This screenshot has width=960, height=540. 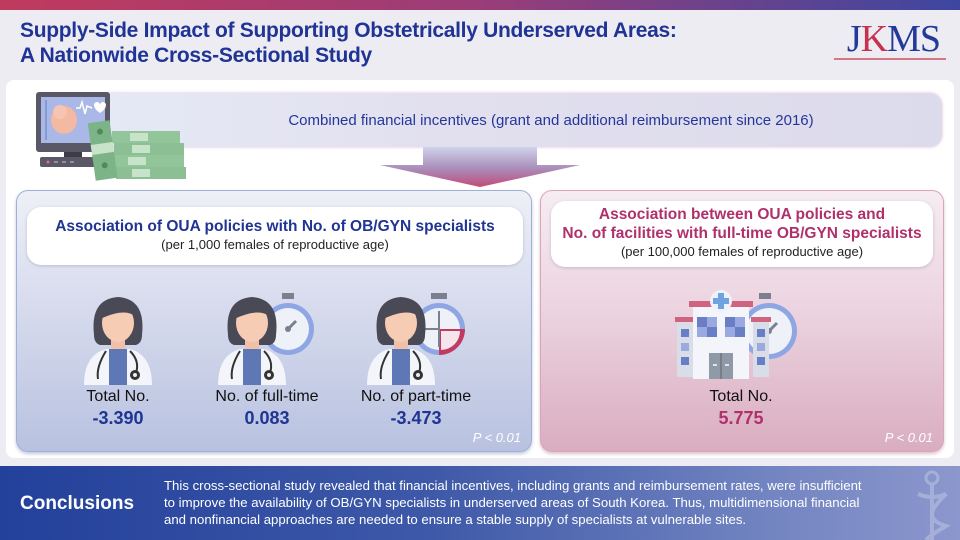 I want to click on metric-value: 5.775, so click(x=741, y=418).